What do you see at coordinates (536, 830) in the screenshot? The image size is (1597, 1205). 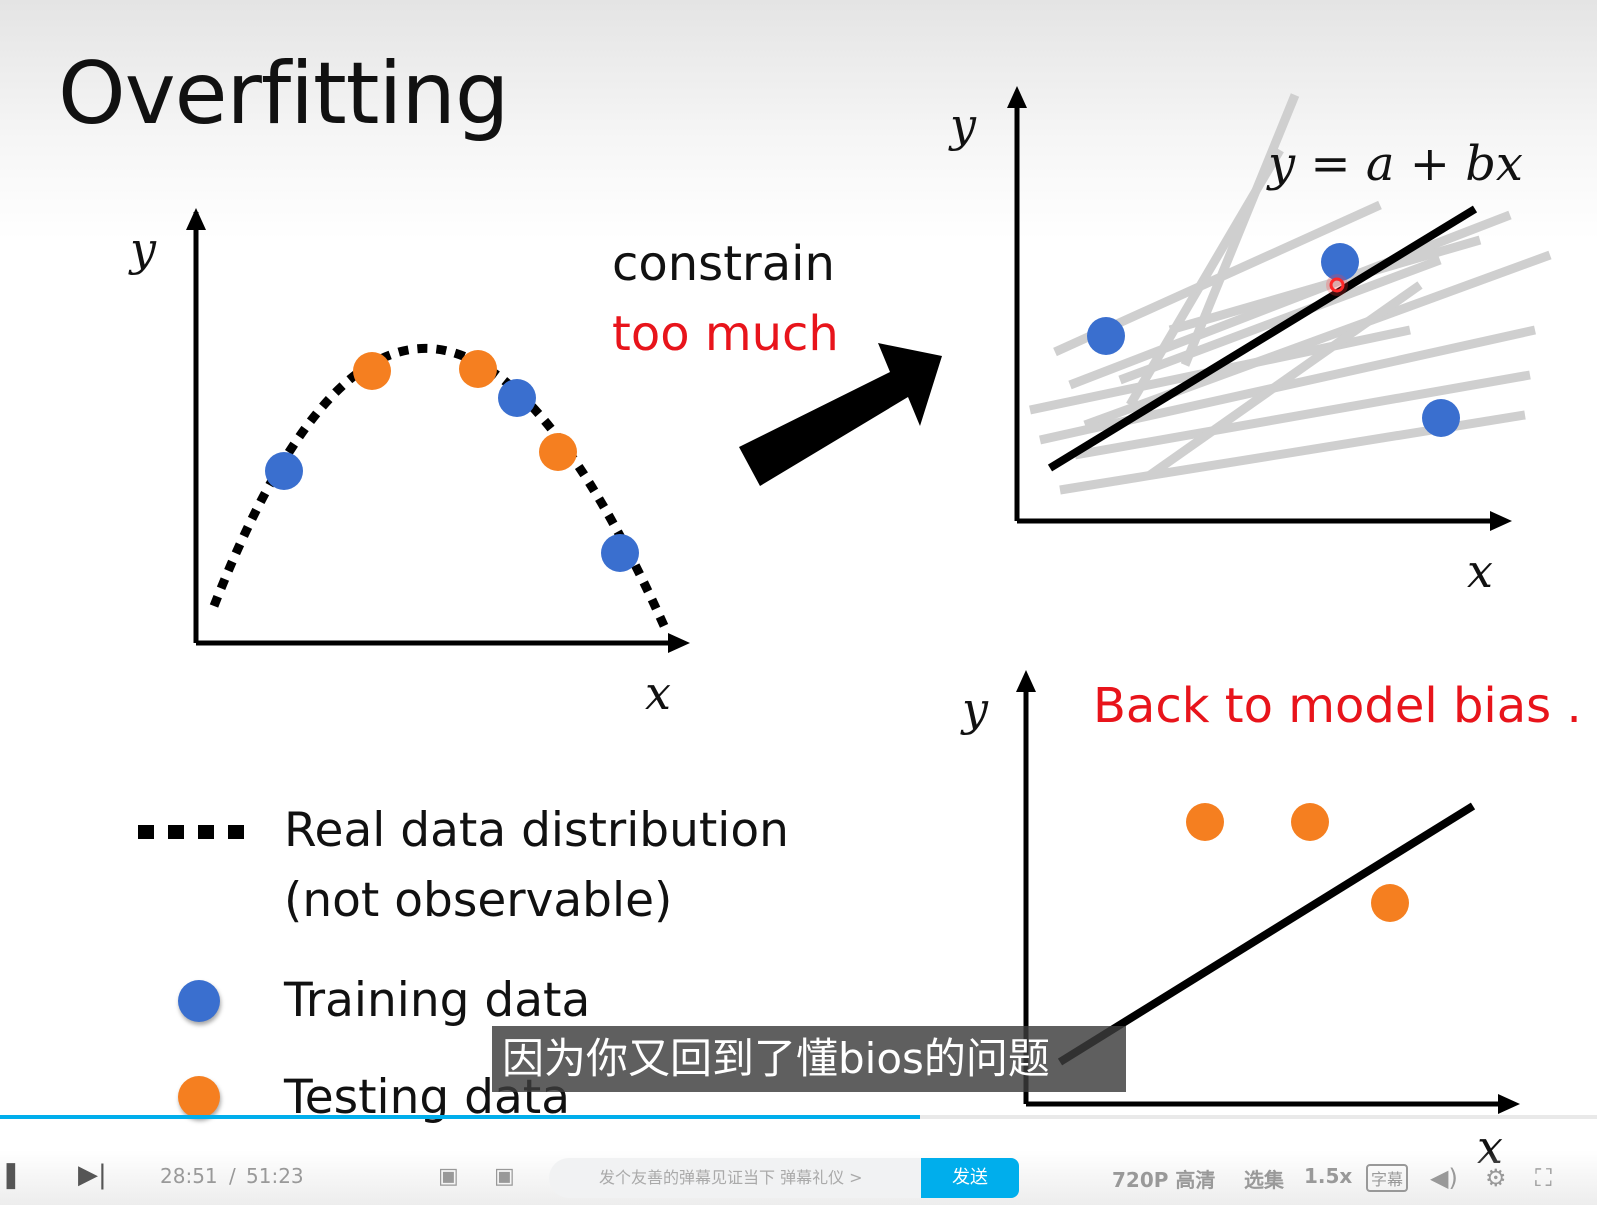 I see `legend-real-line1: Real data distribution` at bounding box center [536, 830].